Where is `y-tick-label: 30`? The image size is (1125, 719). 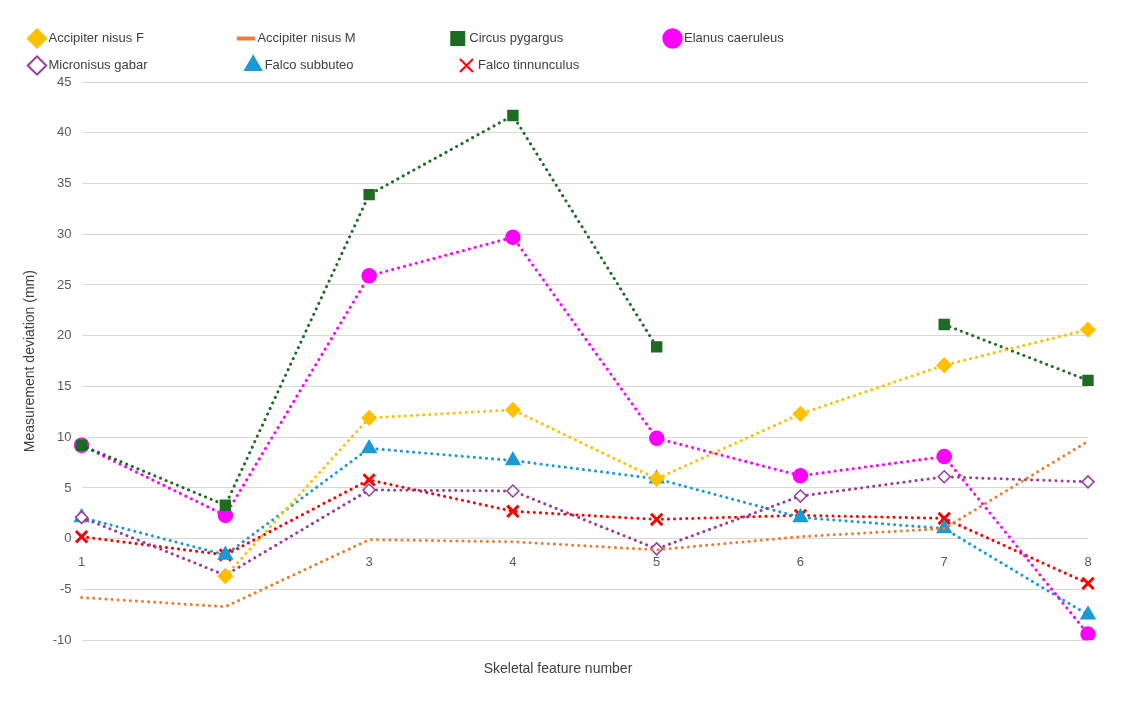 y-tick-label: 30 is located at coordinates (64, 233).